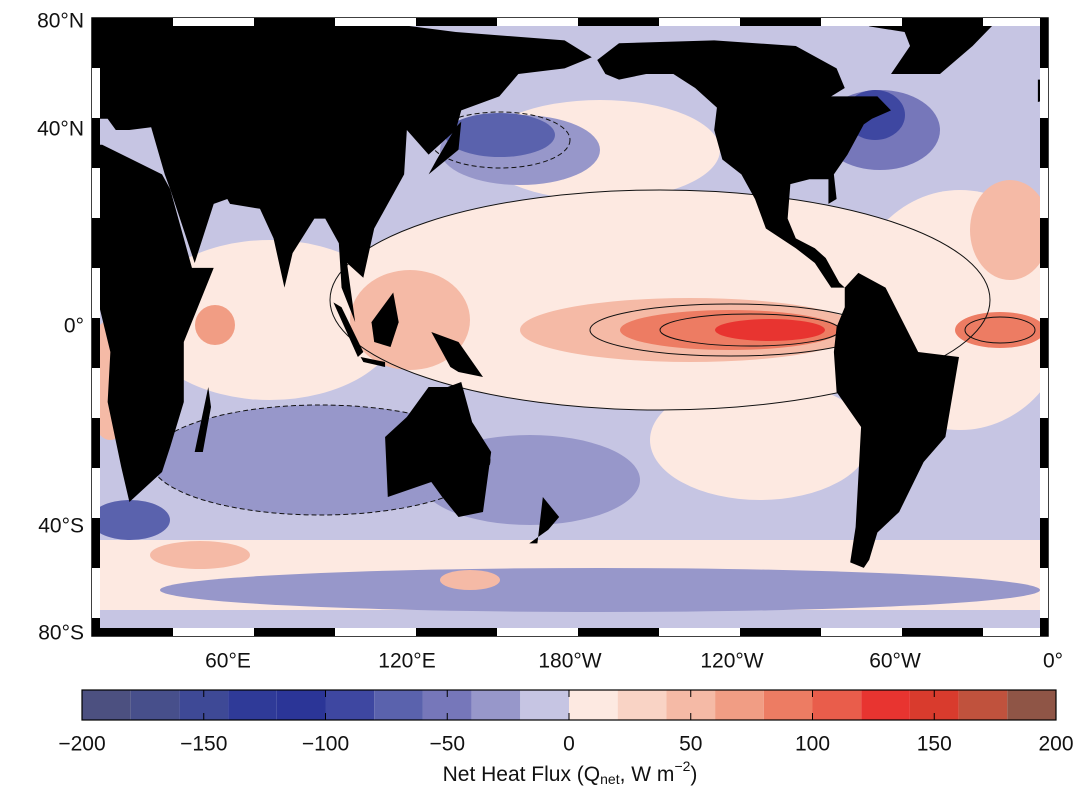  What do you see at coordinates (693, 774) in the screenshot?
I see `label-part: )` at bounding box center [693, 774].